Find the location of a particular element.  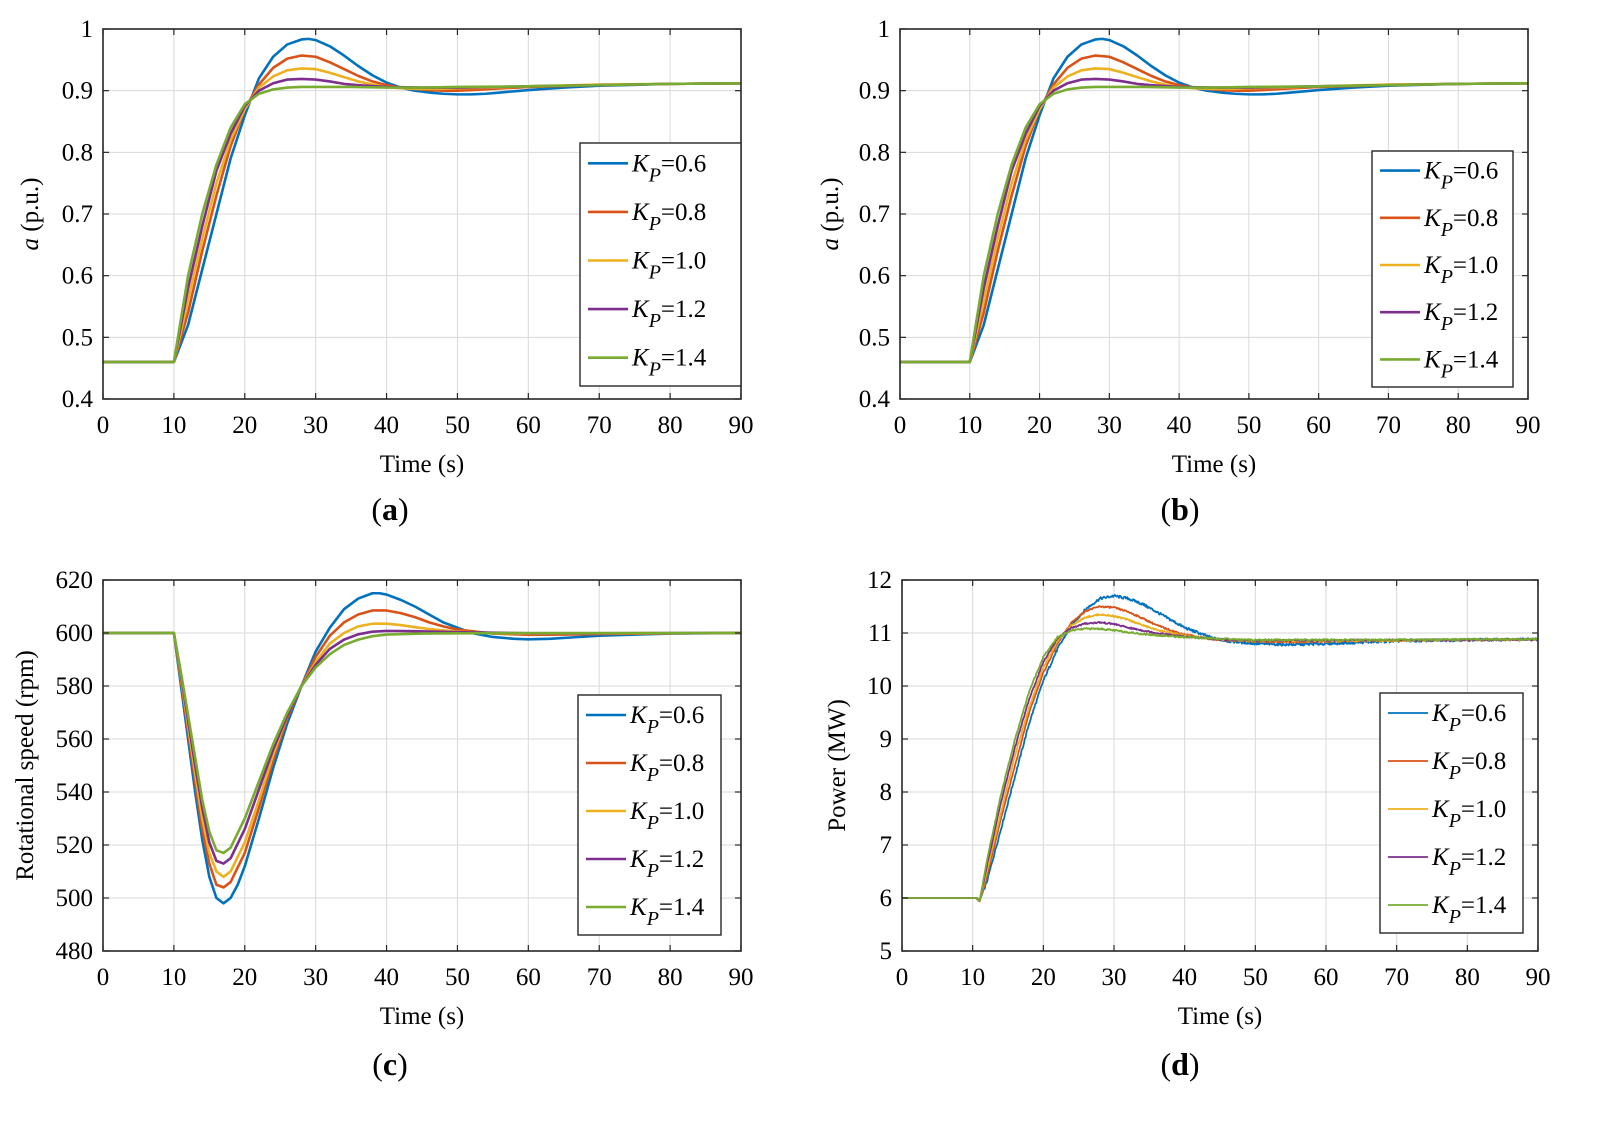

axes-frame is located at coordinates (422, 765).